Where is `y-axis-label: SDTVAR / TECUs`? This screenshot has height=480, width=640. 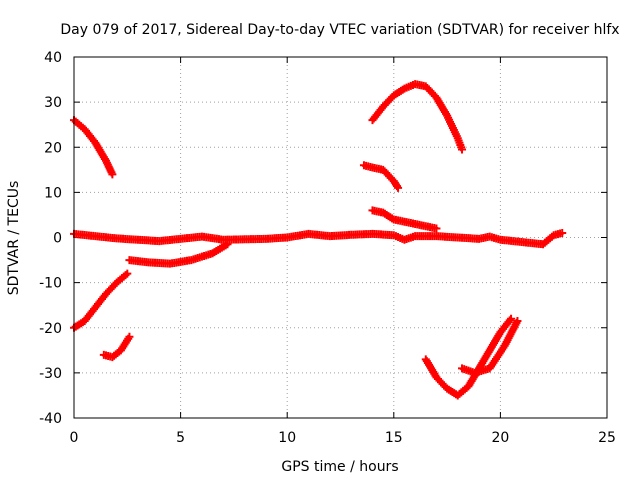
y-axis-label: SDTVAR / TECUs is located at coordinates (14, 238).